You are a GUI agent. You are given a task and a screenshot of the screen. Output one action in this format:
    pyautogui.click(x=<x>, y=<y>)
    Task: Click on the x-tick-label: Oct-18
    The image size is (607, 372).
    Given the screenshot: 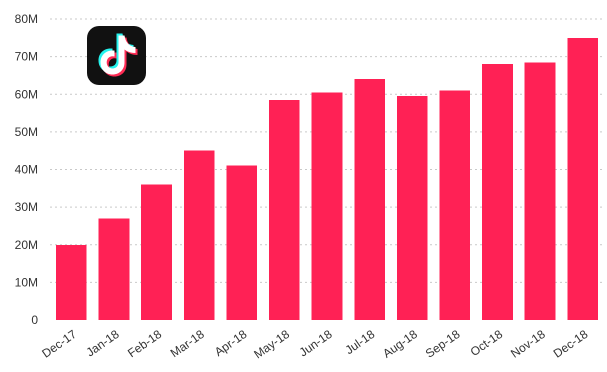 What is the action you would take?
    pyautogui.click(x=487, y=343)
    